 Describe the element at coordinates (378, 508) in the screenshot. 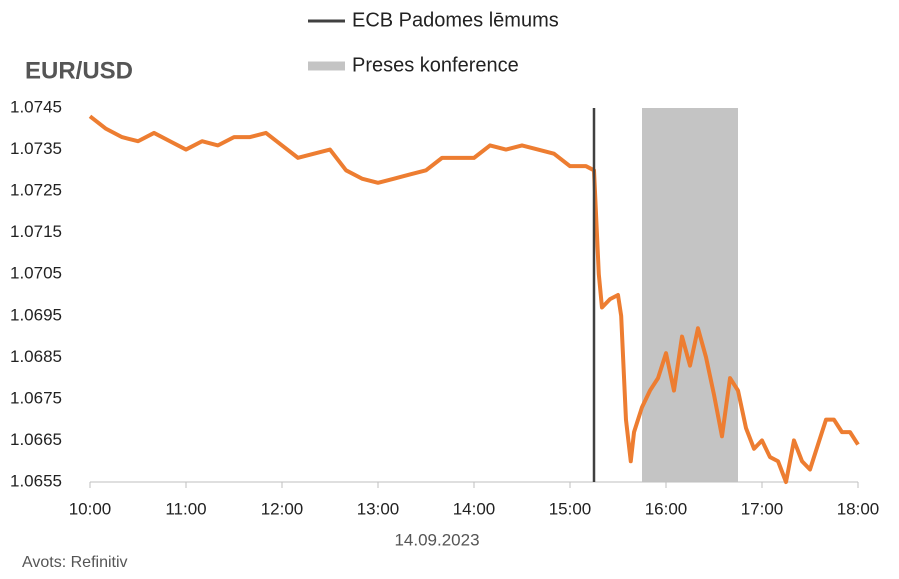

I see `x-tick-label: 13:00` at that location.